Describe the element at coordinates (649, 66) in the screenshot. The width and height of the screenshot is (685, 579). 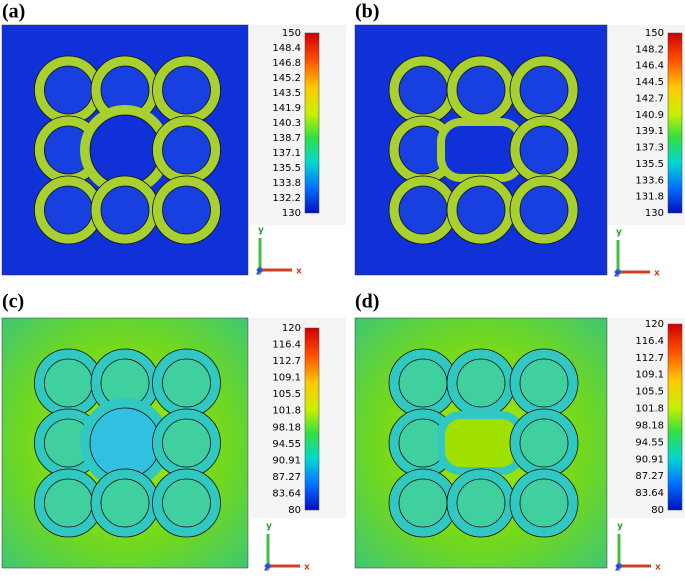
I see `colorbar-tick-label: 146.4` at that location.